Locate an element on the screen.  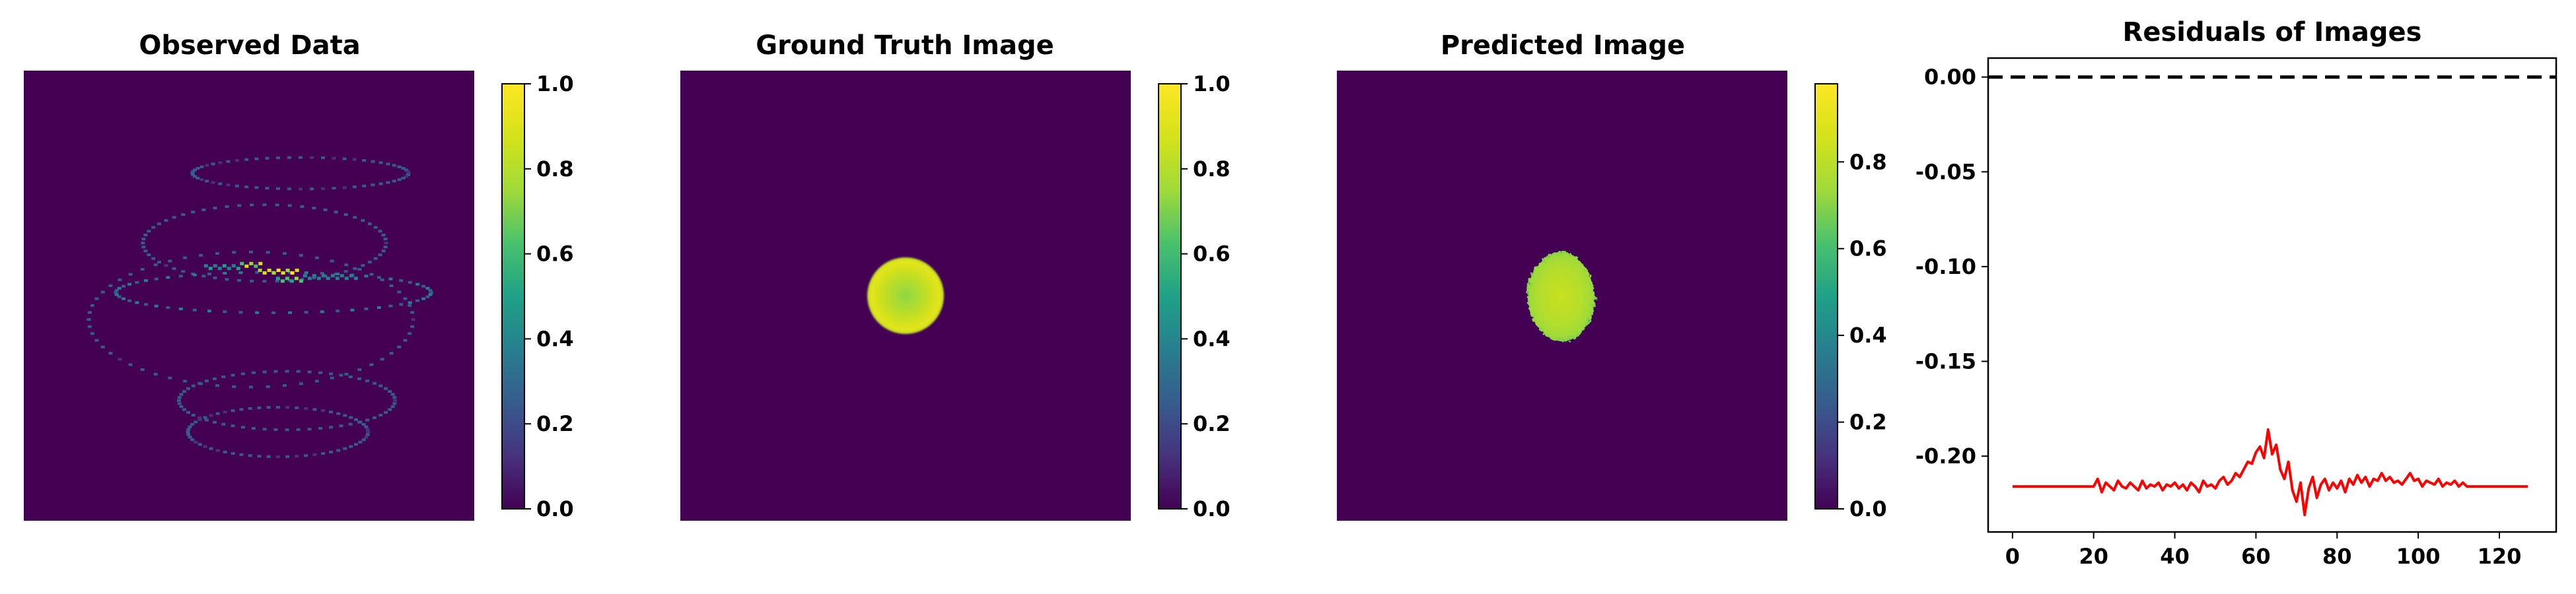
colorbar-tick-label: 0.8 is located at coordinates (555, 169).